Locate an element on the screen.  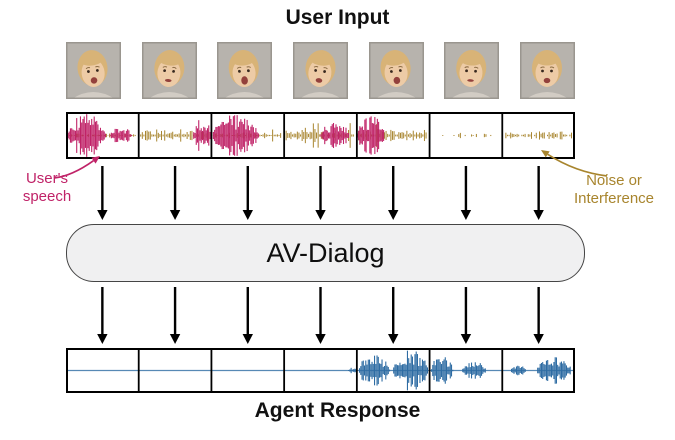
input-flow-arrows is located at coordinates (320, 193).